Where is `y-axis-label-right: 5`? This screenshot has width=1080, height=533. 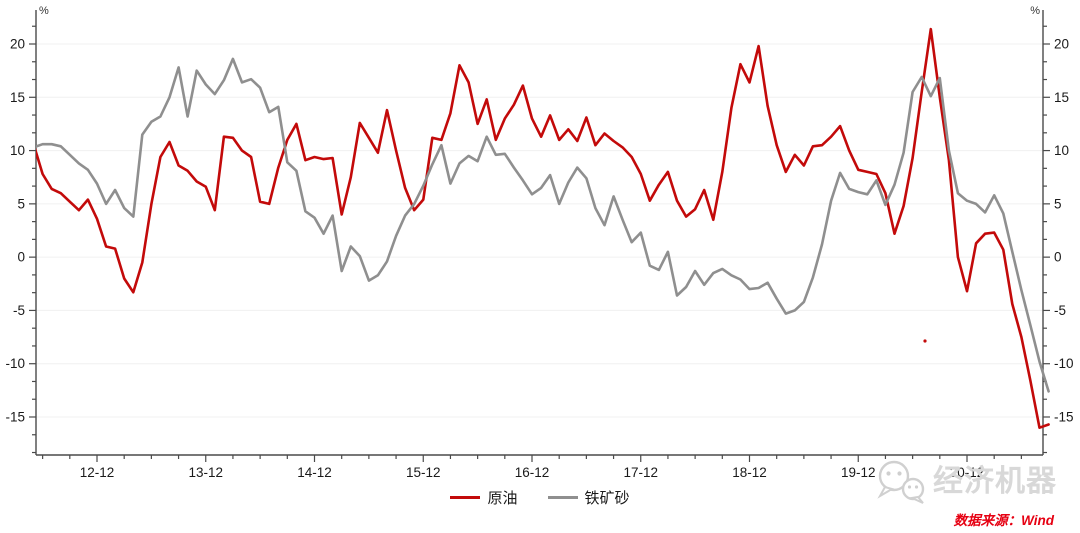 y-axis-label-right: 5 is located at coordinates (1058, 203).